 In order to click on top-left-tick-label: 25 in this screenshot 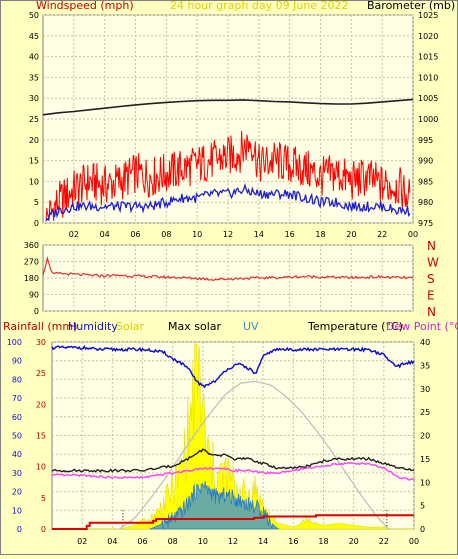, I will do `click(34, 119)`.